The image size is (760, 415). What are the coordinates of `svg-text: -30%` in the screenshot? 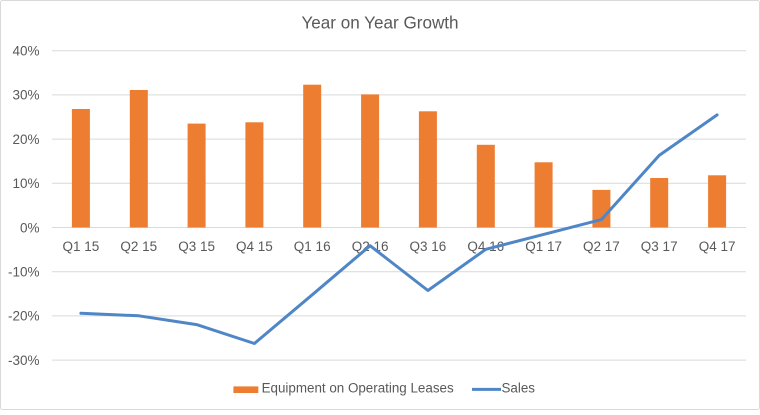 It's located at (24, 360).